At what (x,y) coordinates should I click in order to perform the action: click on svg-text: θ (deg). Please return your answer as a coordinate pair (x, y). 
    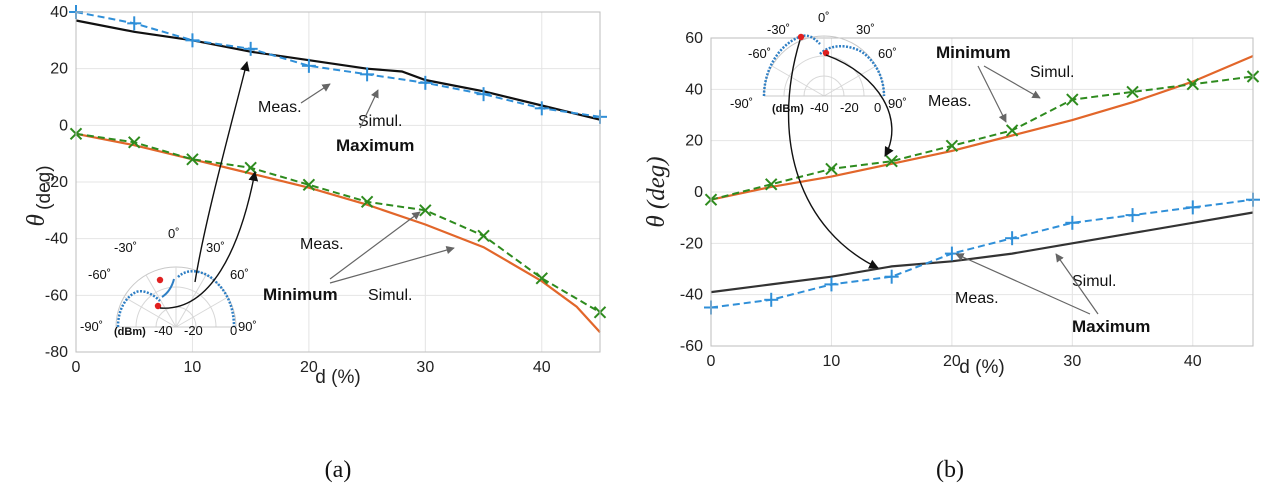
    Looking at the image, I should click on (39, 195).